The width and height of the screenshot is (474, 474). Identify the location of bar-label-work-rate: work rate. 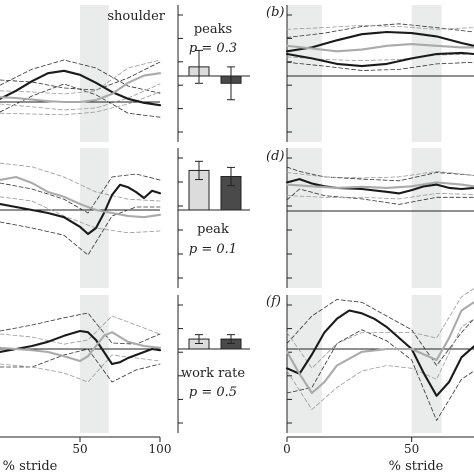
(213, 373).